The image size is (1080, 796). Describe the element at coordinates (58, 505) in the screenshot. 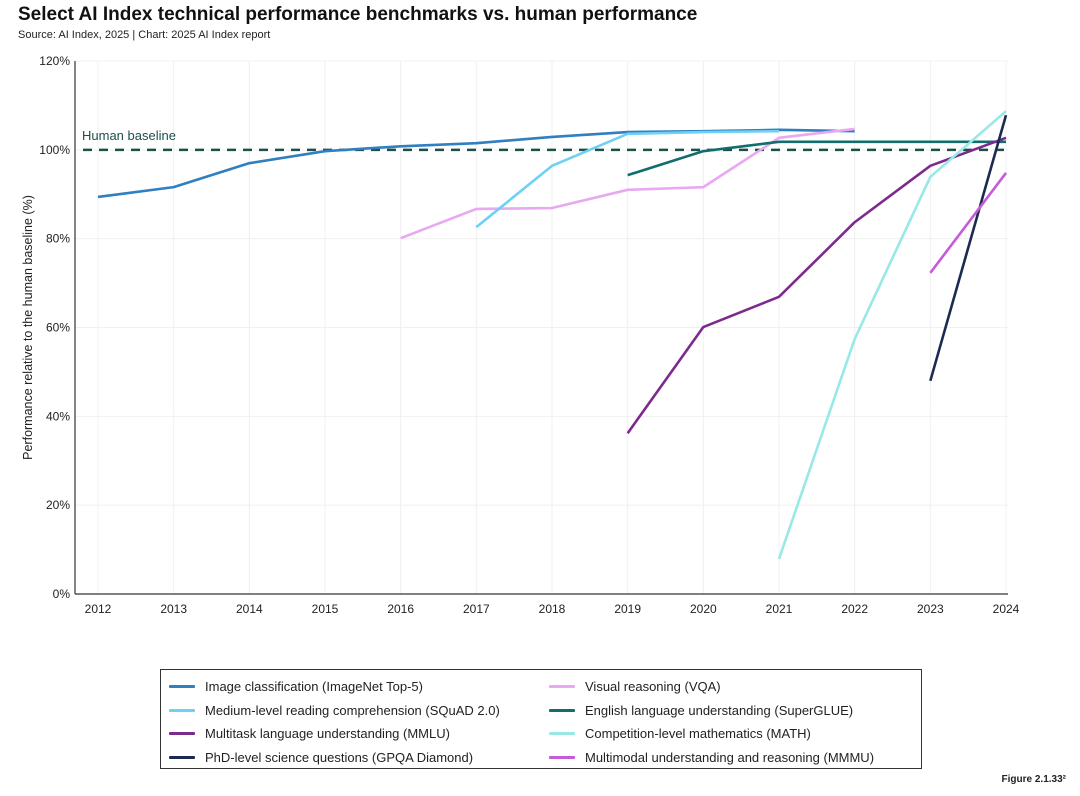

I see `y-tick-label: 20%` at that location.